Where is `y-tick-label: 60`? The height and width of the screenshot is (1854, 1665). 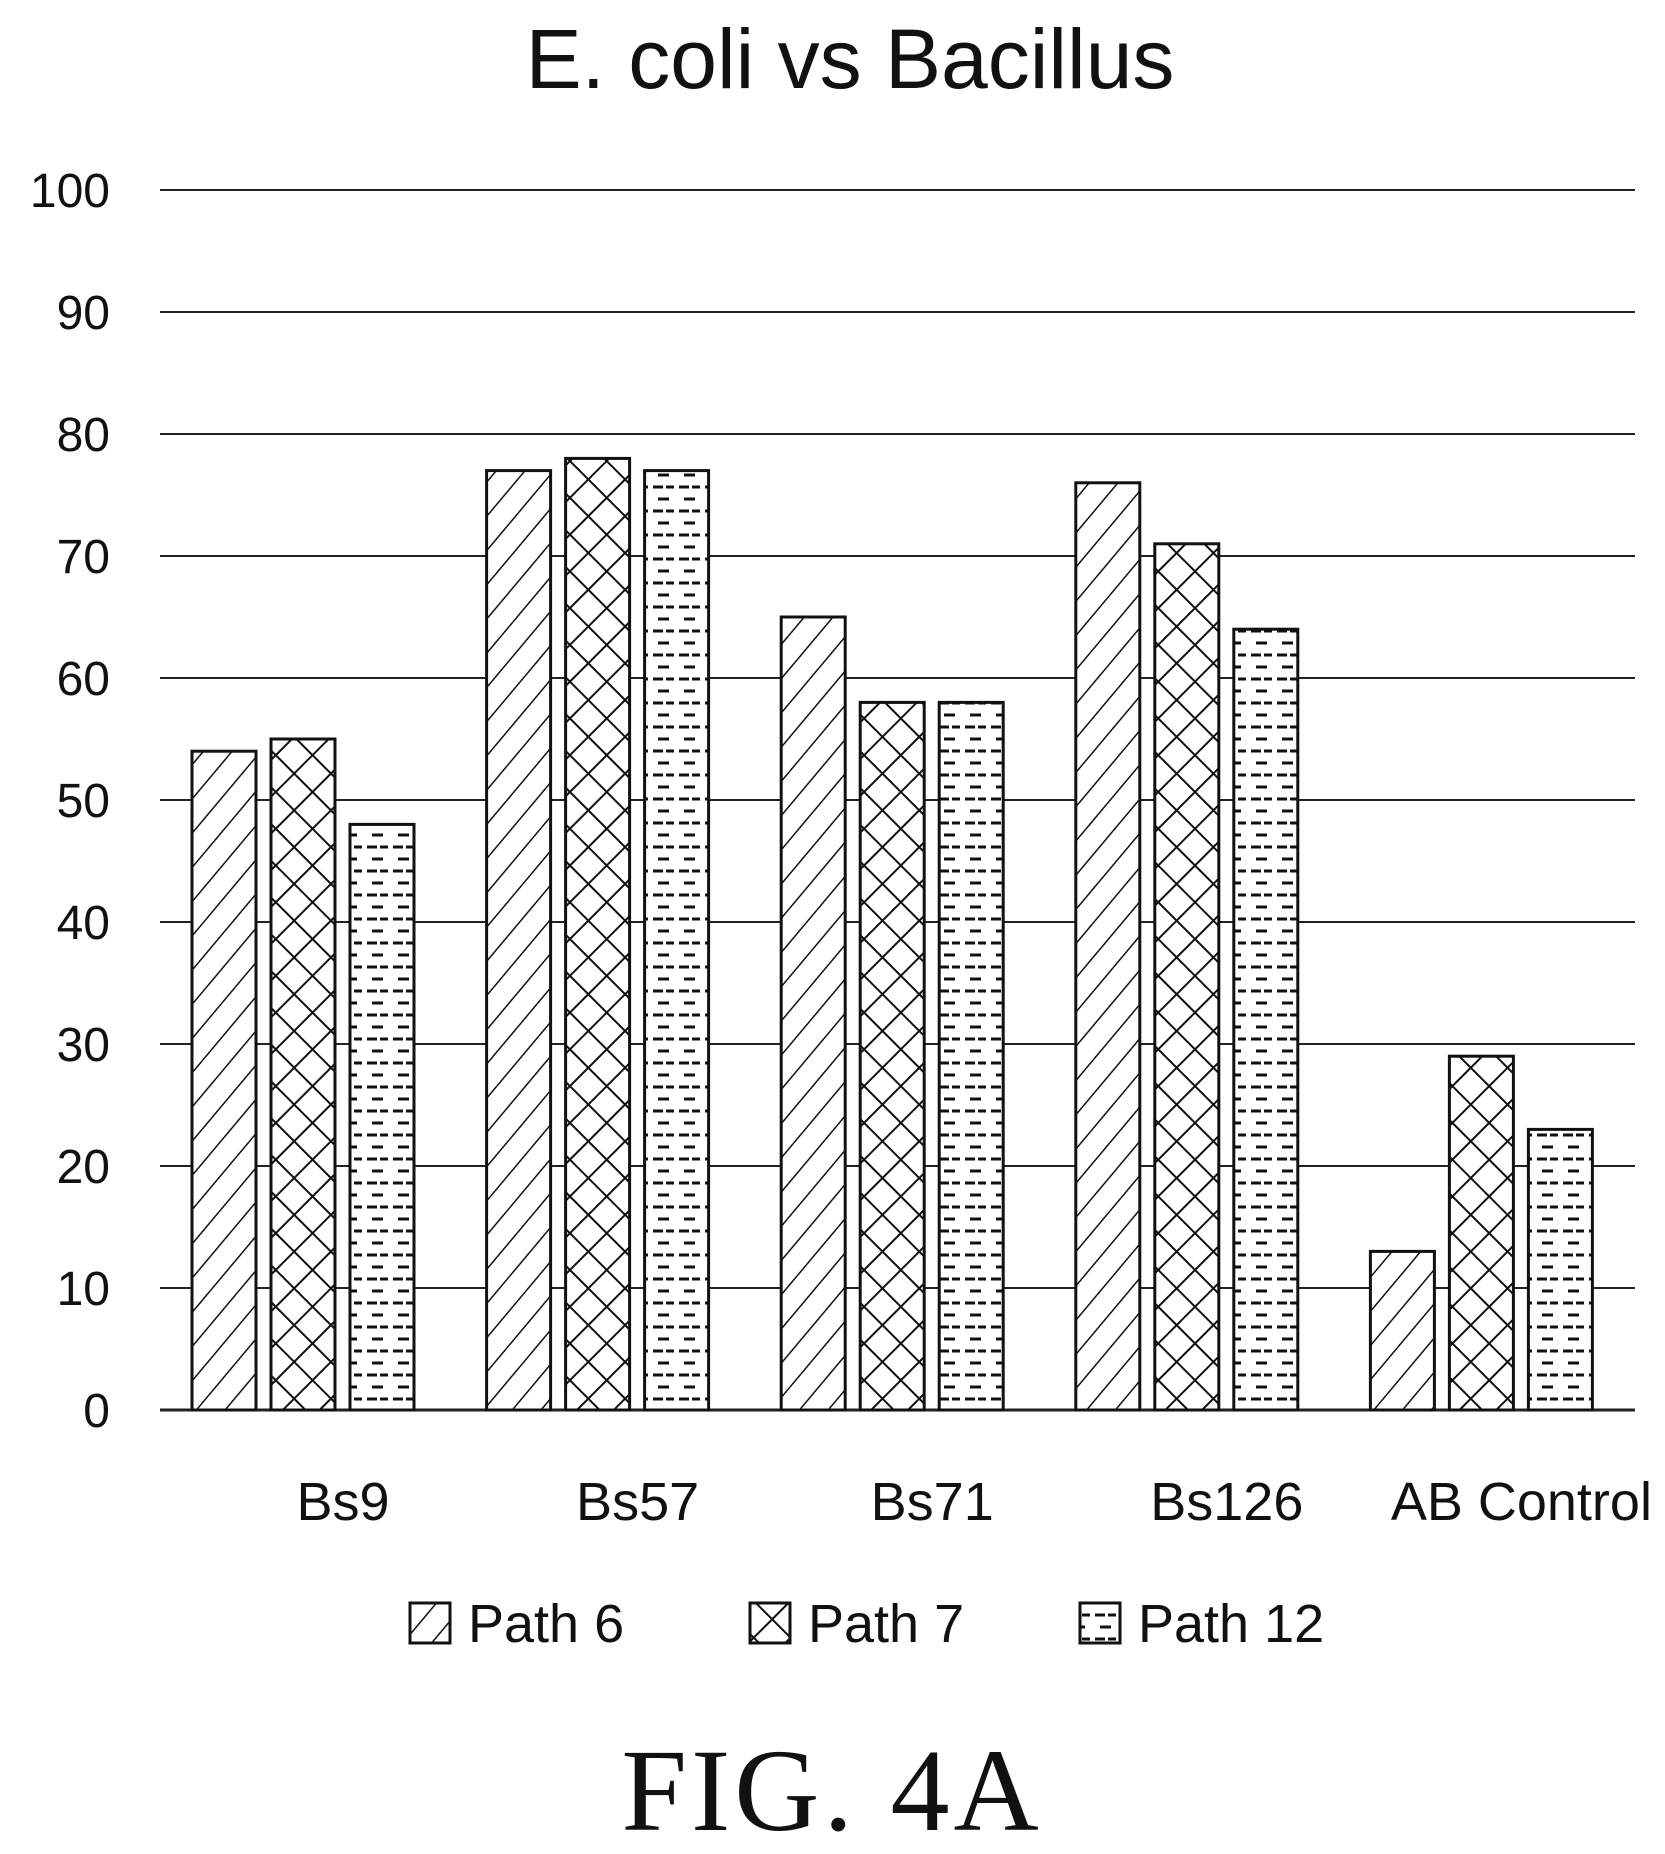 y-tick-label: 60 is located at coordinates (83, 679).